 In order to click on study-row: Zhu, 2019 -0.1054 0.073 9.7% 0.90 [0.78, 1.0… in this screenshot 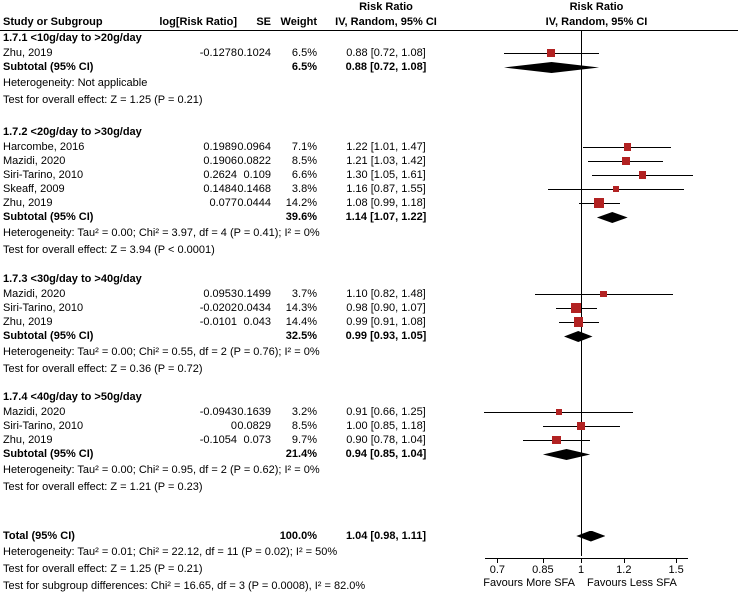, I will do `click(369, 440)`.